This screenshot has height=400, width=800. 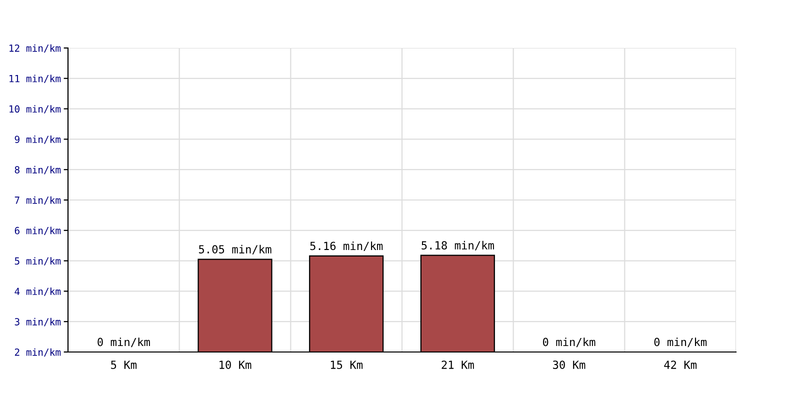 What do you see at coordinates (569, 364) in the screenshot?
I see `x-tick-label: 30 Km` at bounding box center [569, 364].